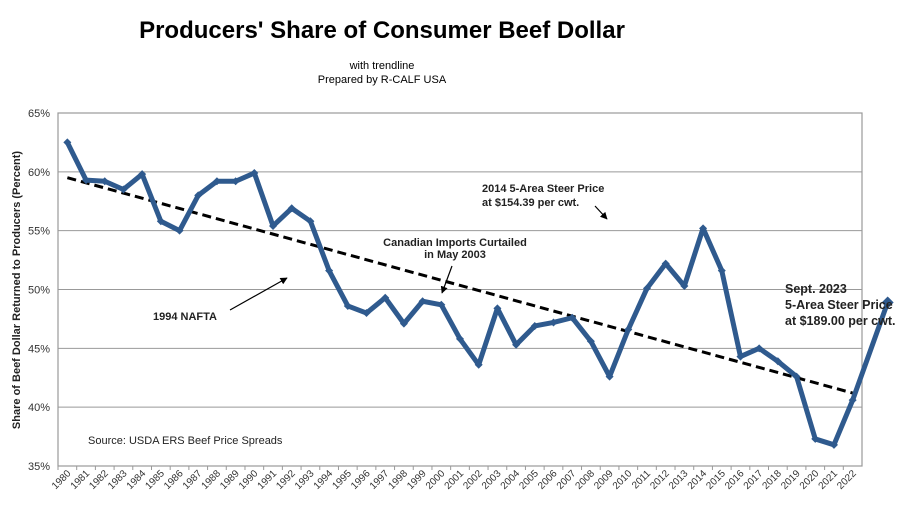 The image size is (900, 507). What do you see at coordinates (455, 243) in the screenshot?
I see `annotation-canada-1: Canadian Imports Curtailed` at bounding box center [455, 243].